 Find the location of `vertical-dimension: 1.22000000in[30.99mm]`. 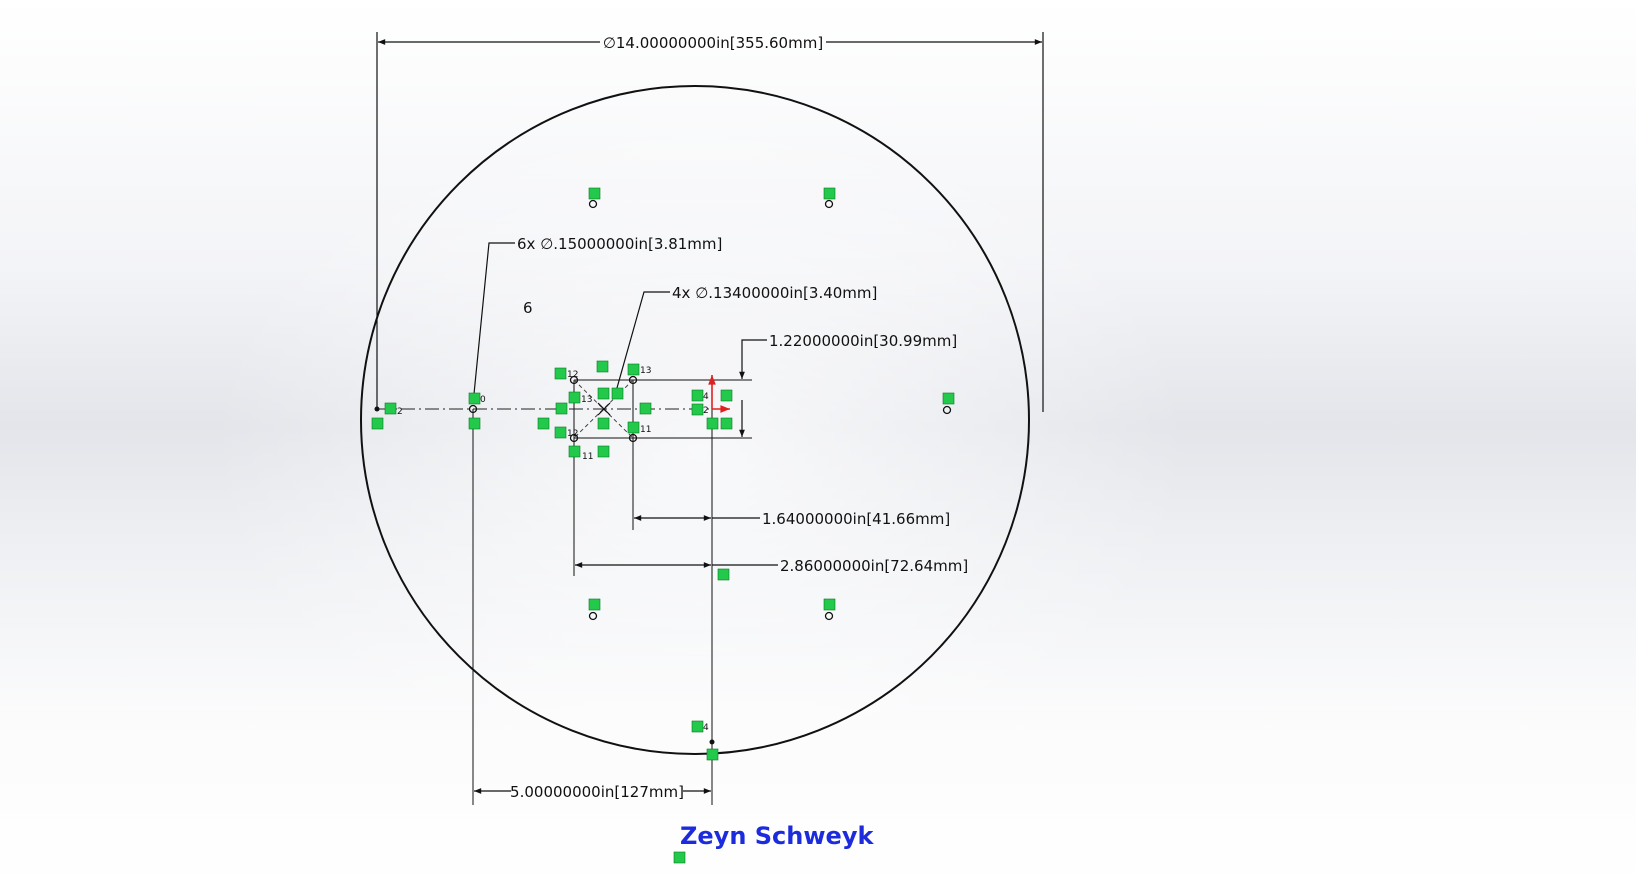

vertical-dimension: 1.22000000in[30.99mm] is located at coordinates (795, 385).